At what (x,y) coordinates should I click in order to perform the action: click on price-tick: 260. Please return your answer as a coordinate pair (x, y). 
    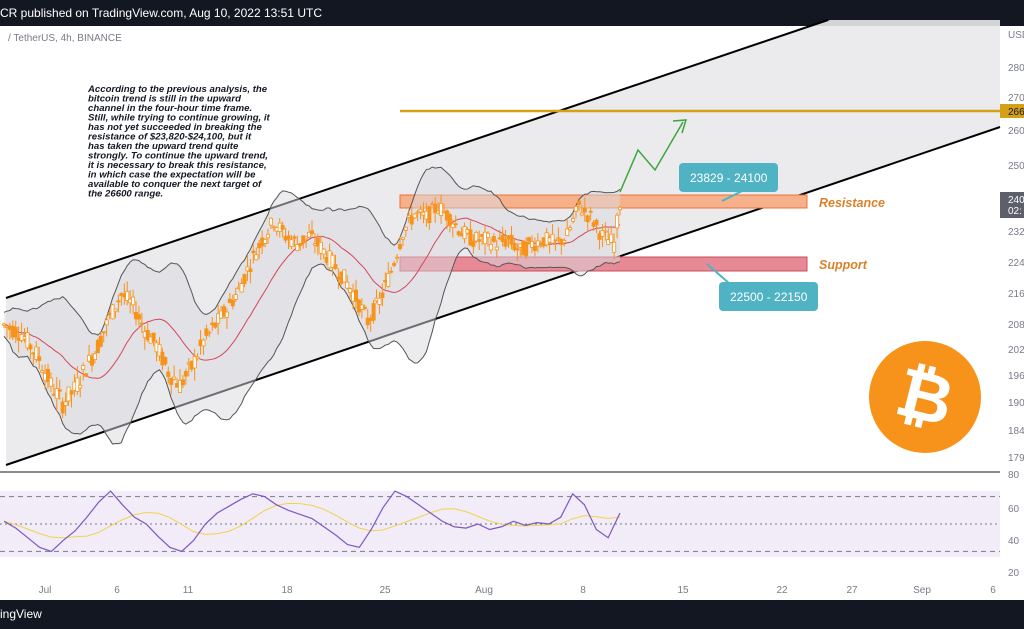
    Looking at the image, I should click on (1016, 131).